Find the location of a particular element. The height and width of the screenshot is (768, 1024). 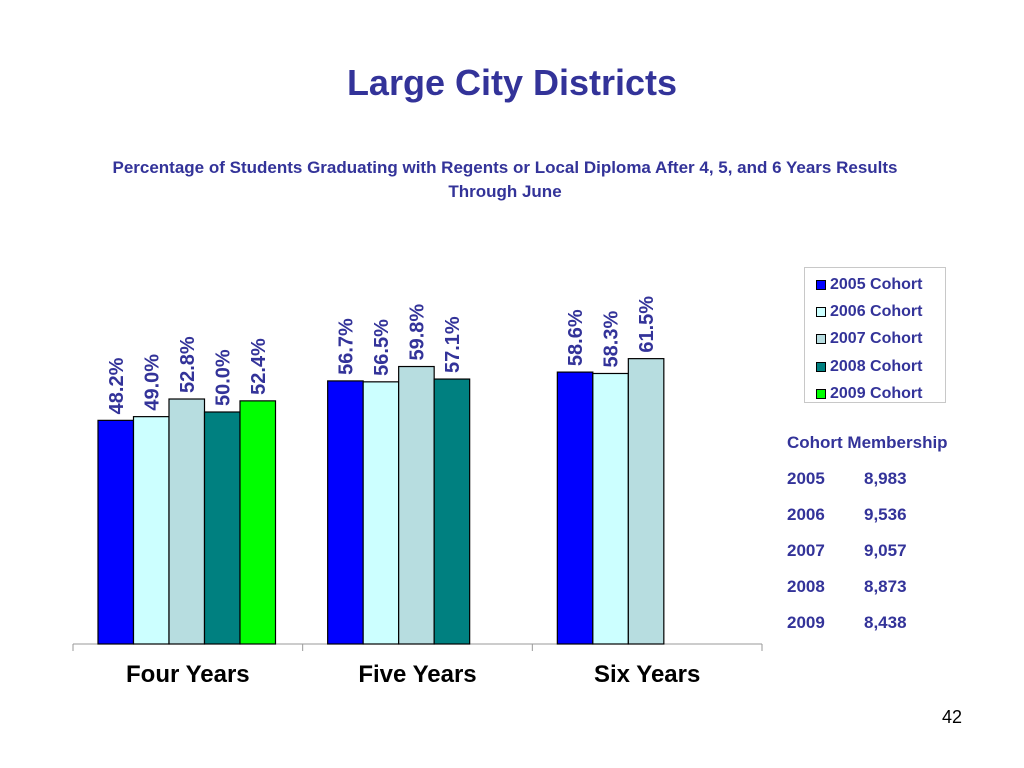

page-number: 42 is located at coordinates (952, 717).